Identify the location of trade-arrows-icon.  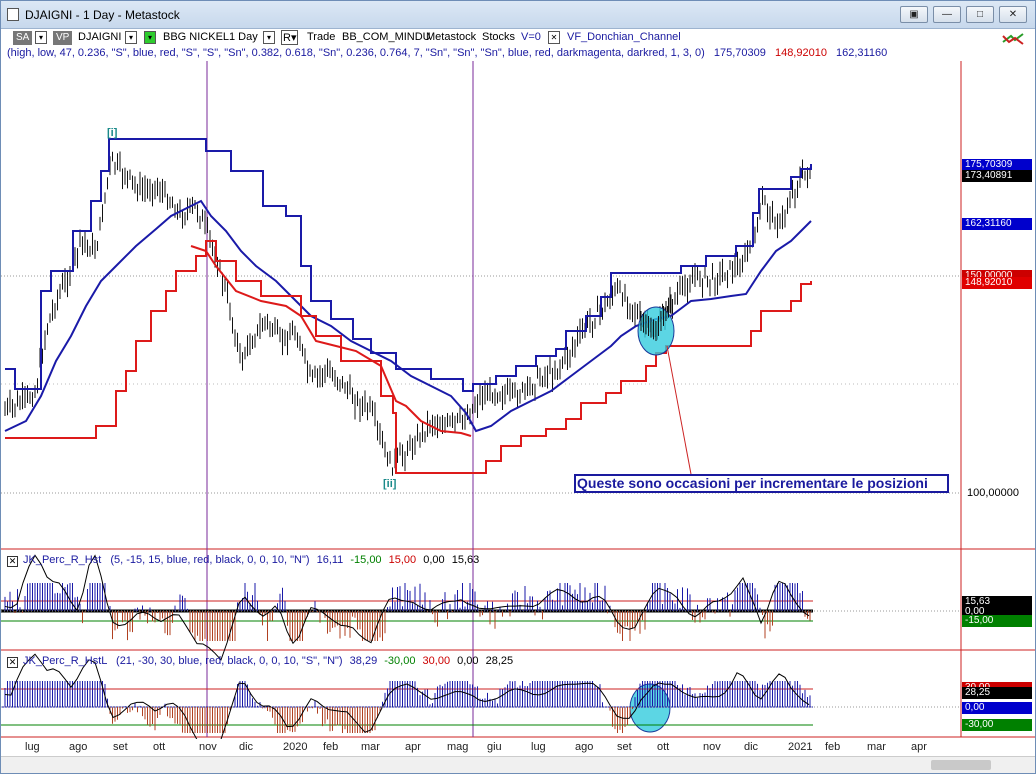
(1013, 39).